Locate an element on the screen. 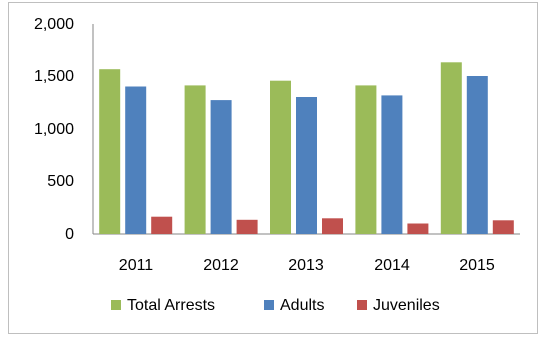 This screenshot has width=542, height=337. legend-label-juveniles: Juveniles is located at coordinates (406, 305).